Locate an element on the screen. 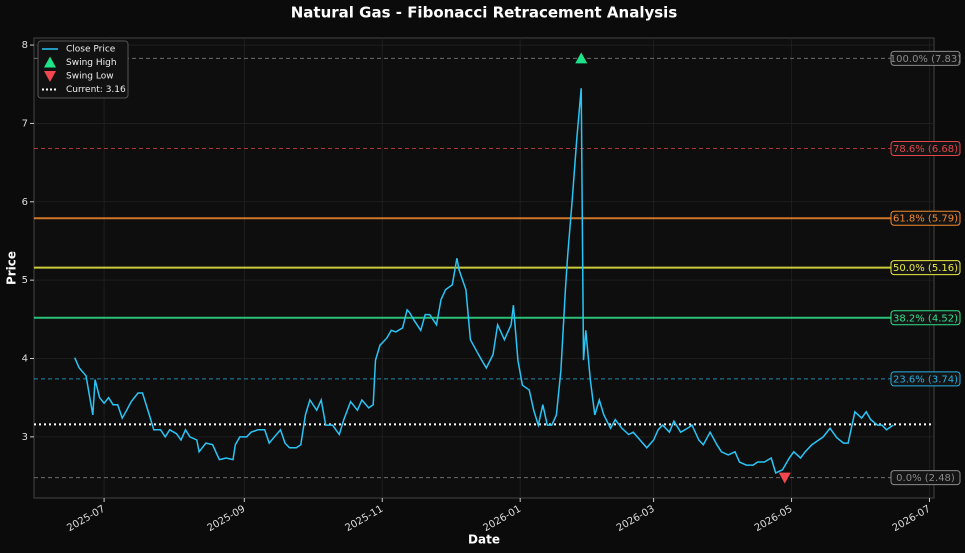 This screenshot has width=965, height=553. fib-label: 23.6% (3.74) is located at coordinates (925, 379).